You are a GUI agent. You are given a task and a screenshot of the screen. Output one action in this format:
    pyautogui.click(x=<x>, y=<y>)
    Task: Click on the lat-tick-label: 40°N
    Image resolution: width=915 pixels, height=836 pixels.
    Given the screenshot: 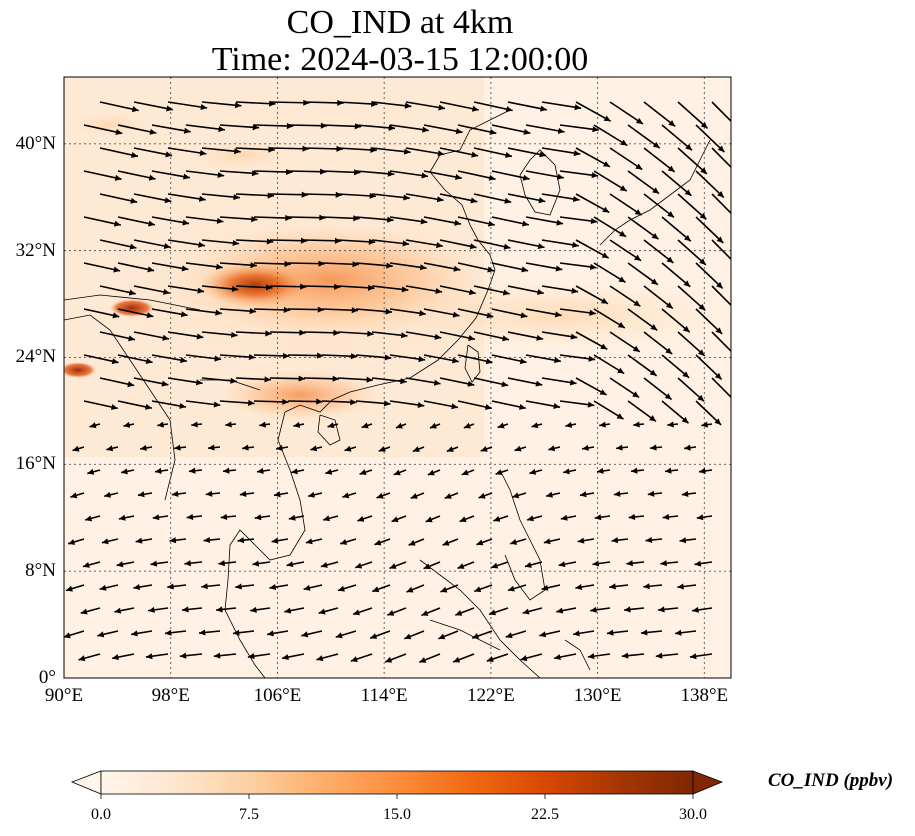 What is the action you would take?
    pyautogui.click(x=35, y=143)
    